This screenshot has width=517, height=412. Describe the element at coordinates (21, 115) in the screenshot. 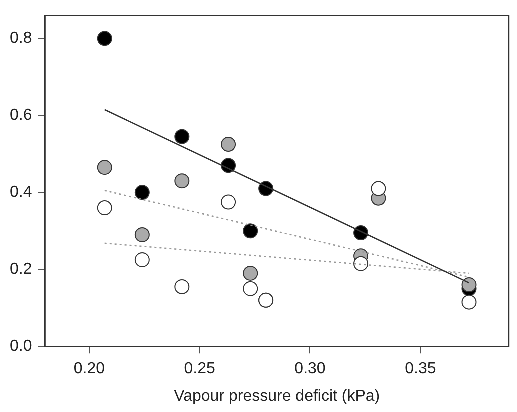

I see `y-tick-label: 0.6` at that location.